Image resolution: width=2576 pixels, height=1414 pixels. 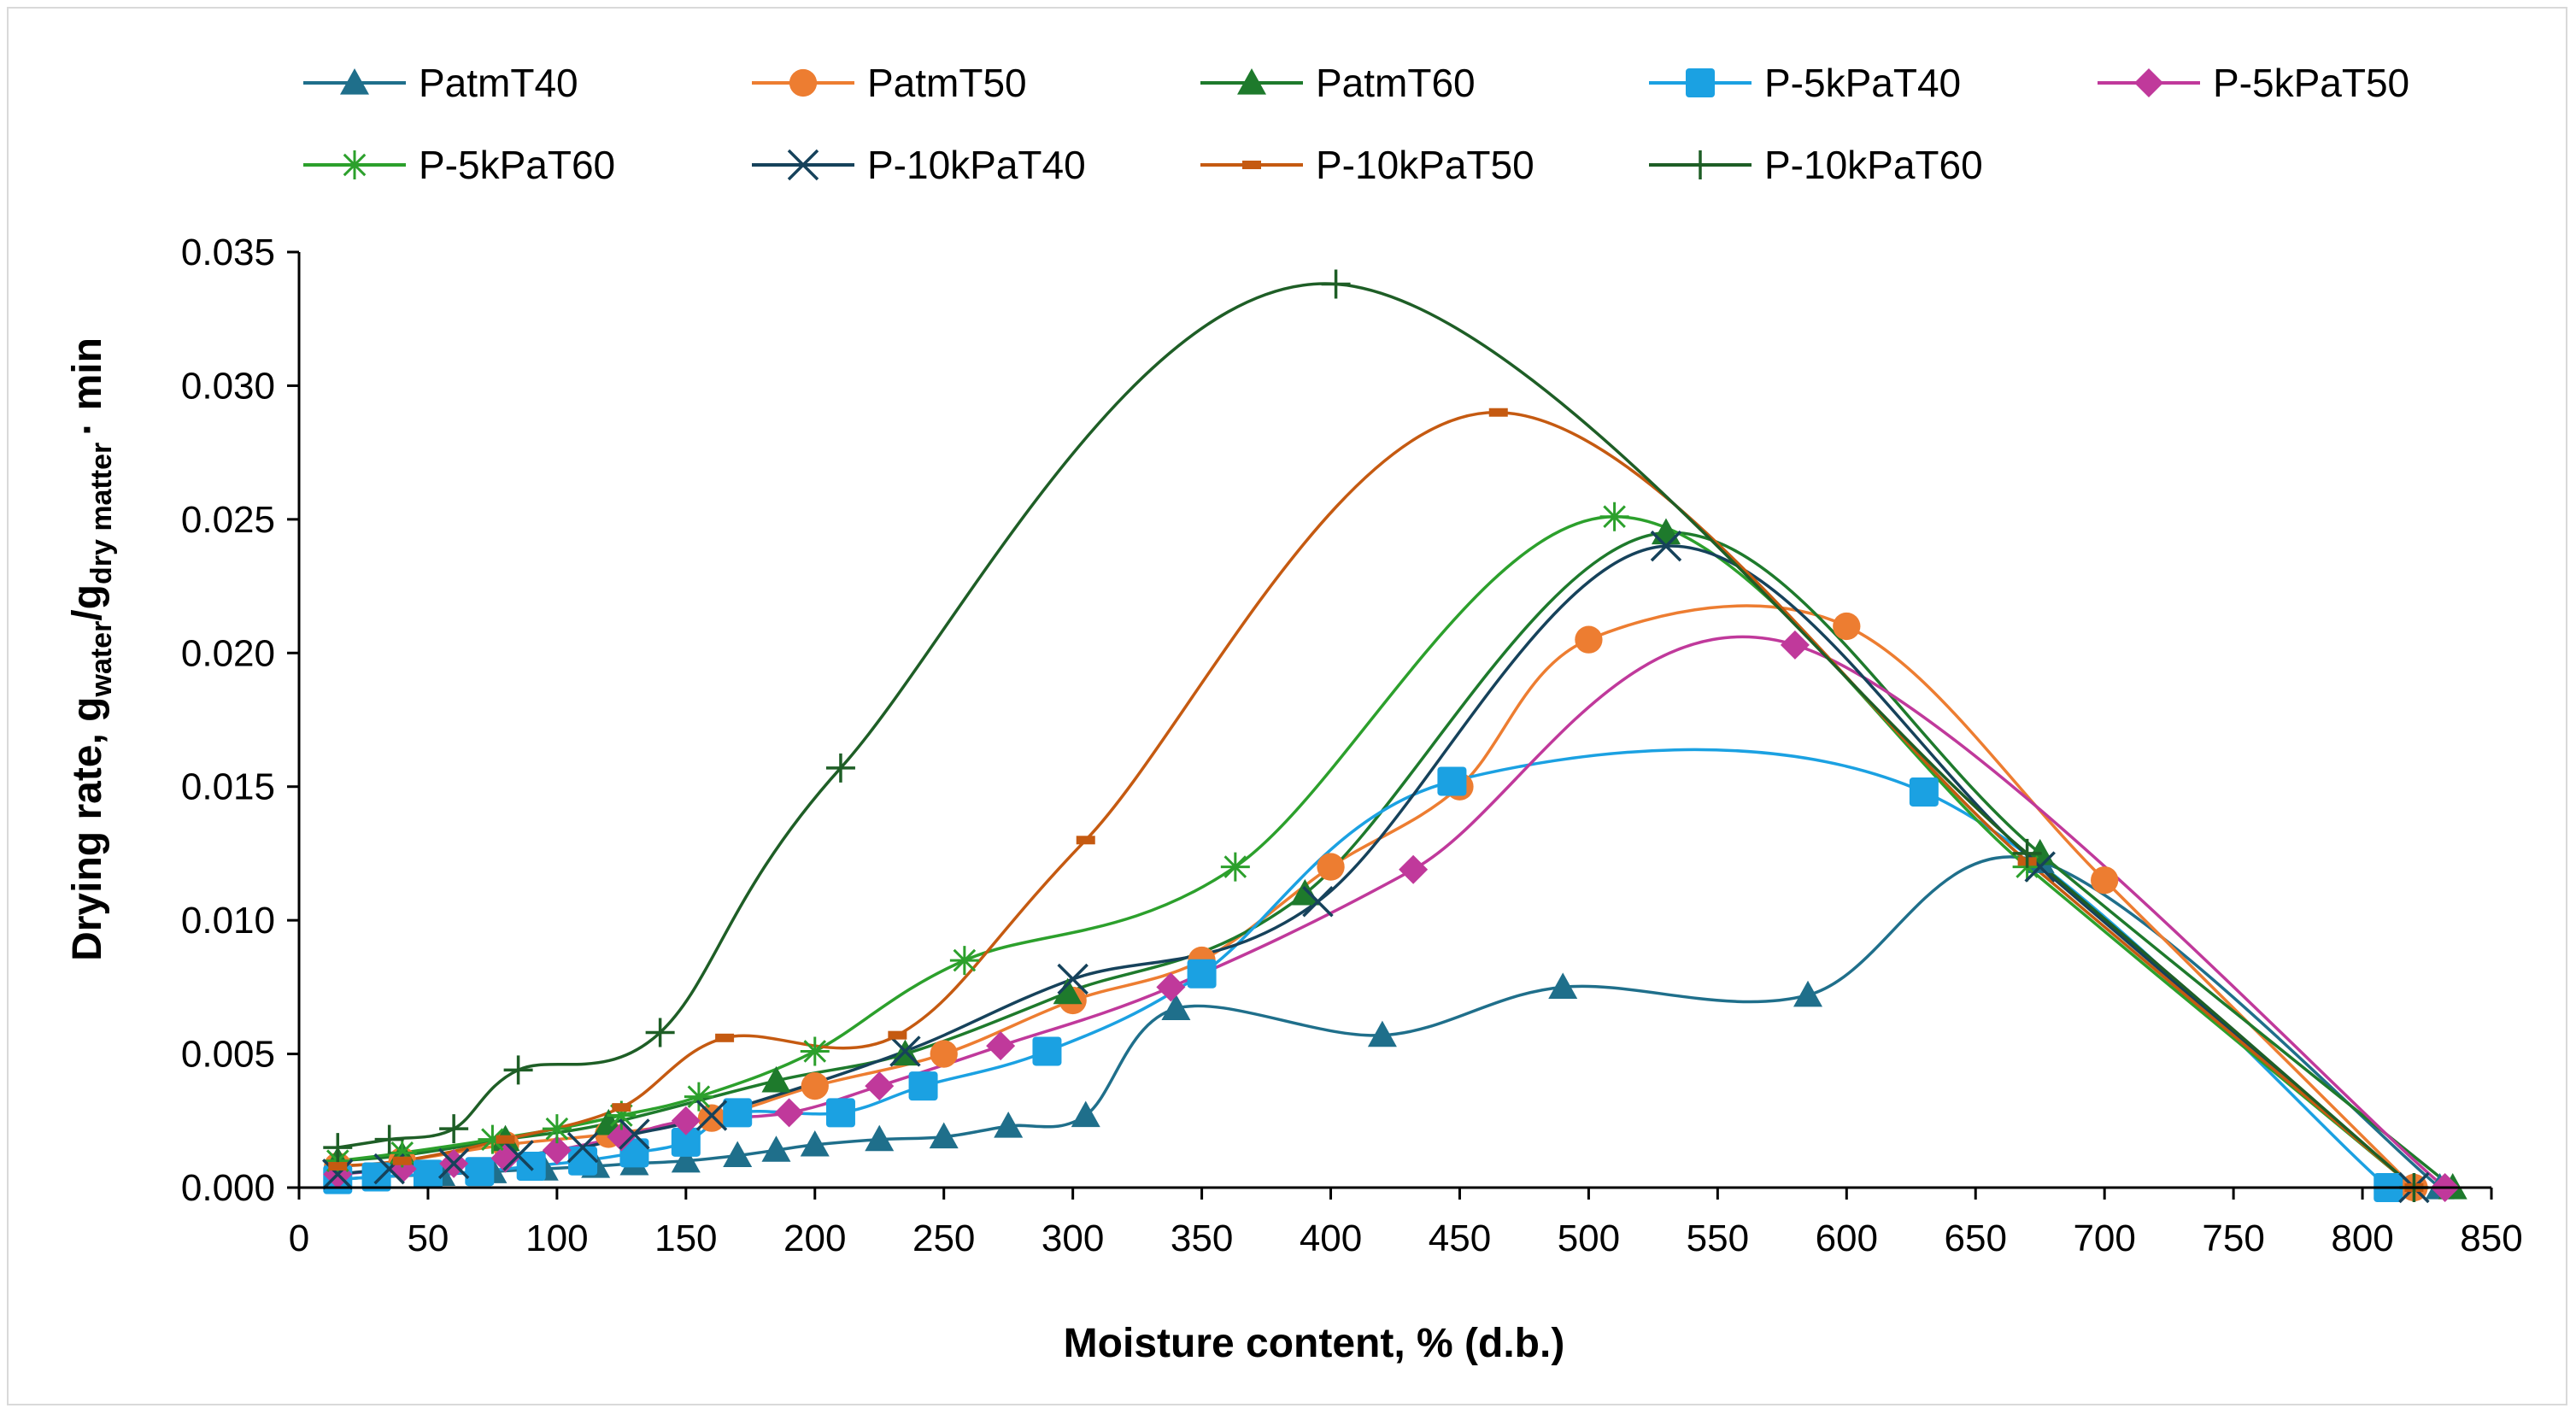 What do you see at coordinates (776, 1079) in the screenshot?
I see `data-point-PatmT60` at bounding box center [776, 1079].